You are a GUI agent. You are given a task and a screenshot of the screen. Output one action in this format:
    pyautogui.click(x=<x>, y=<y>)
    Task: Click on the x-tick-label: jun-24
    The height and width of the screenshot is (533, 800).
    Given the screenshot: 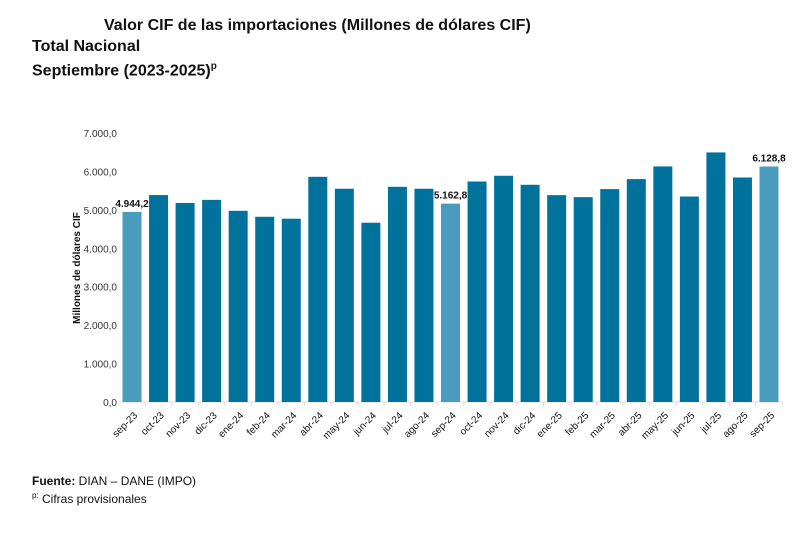 What is the action you would take?
    pyautogui.click(x=365, y=424)
    